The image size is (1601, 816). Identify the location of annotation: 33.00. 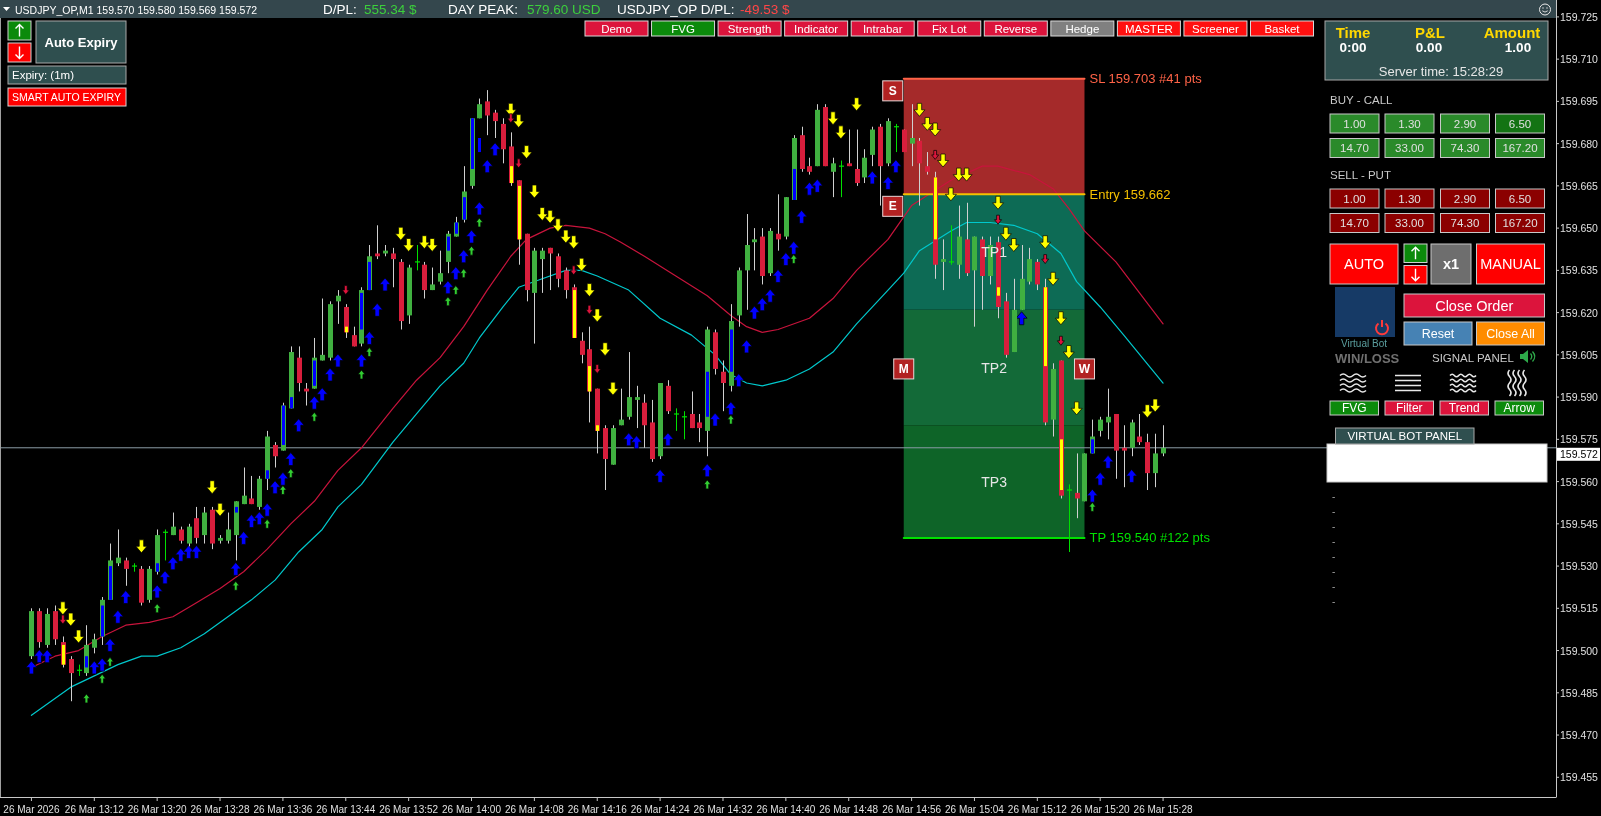
(1409, 148).